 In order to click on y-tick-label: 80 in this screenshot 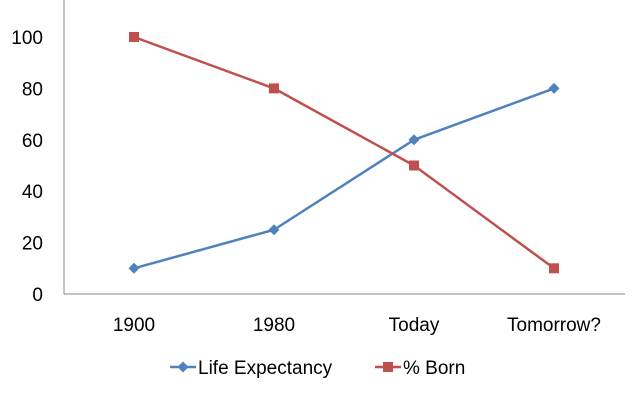, I will do `click(32, 89)`.